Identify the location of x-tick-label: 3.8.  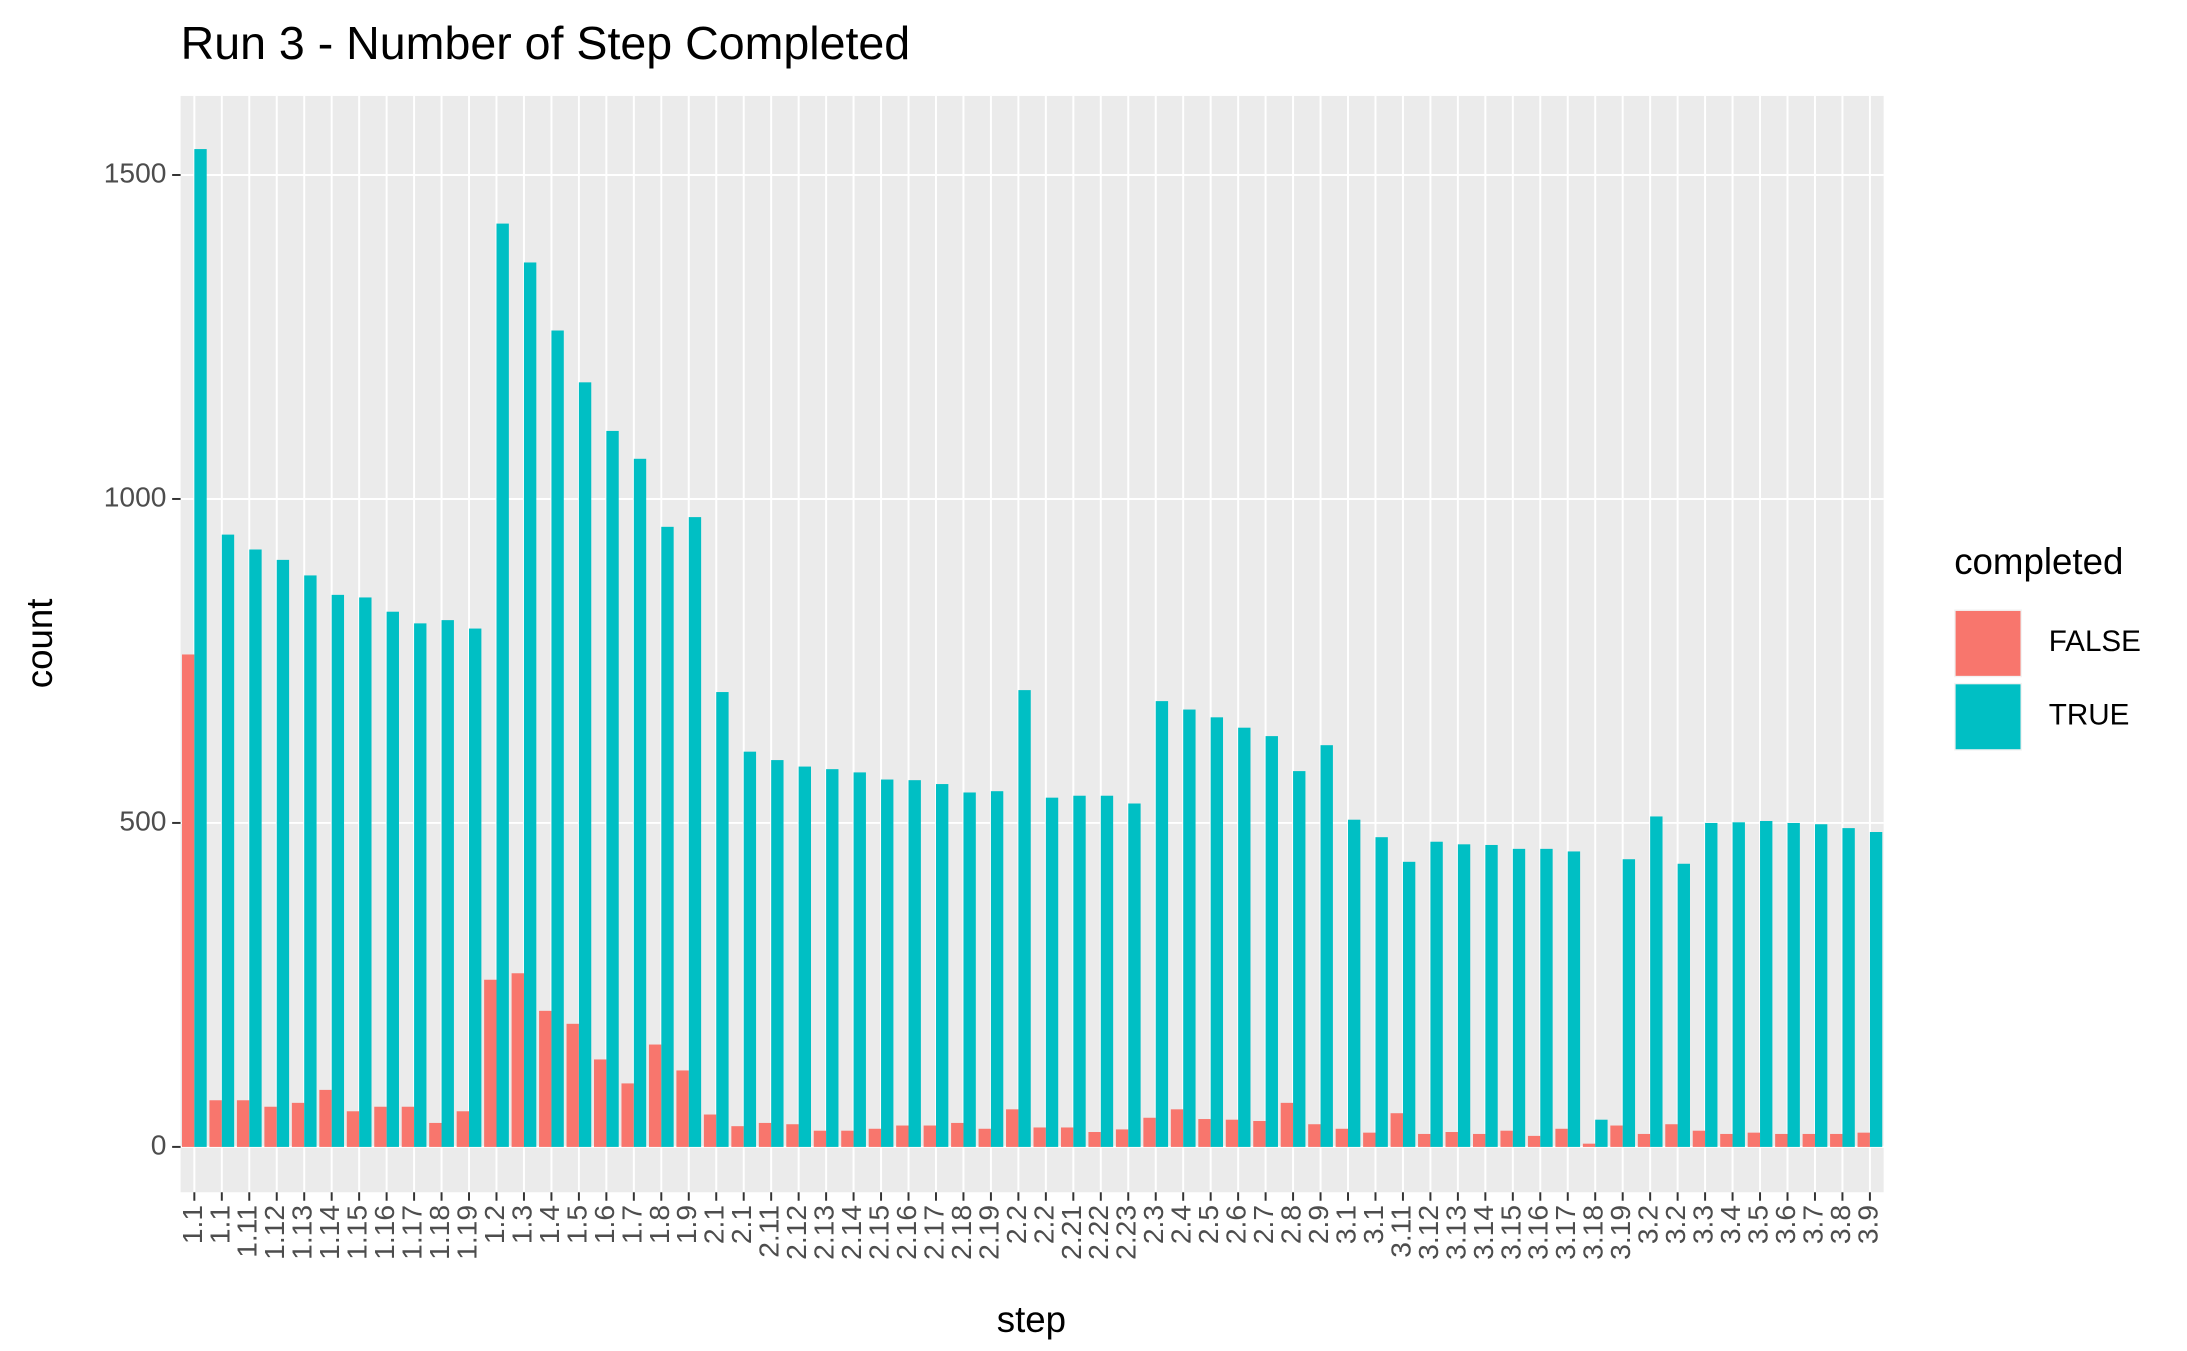
(1840, 1224).